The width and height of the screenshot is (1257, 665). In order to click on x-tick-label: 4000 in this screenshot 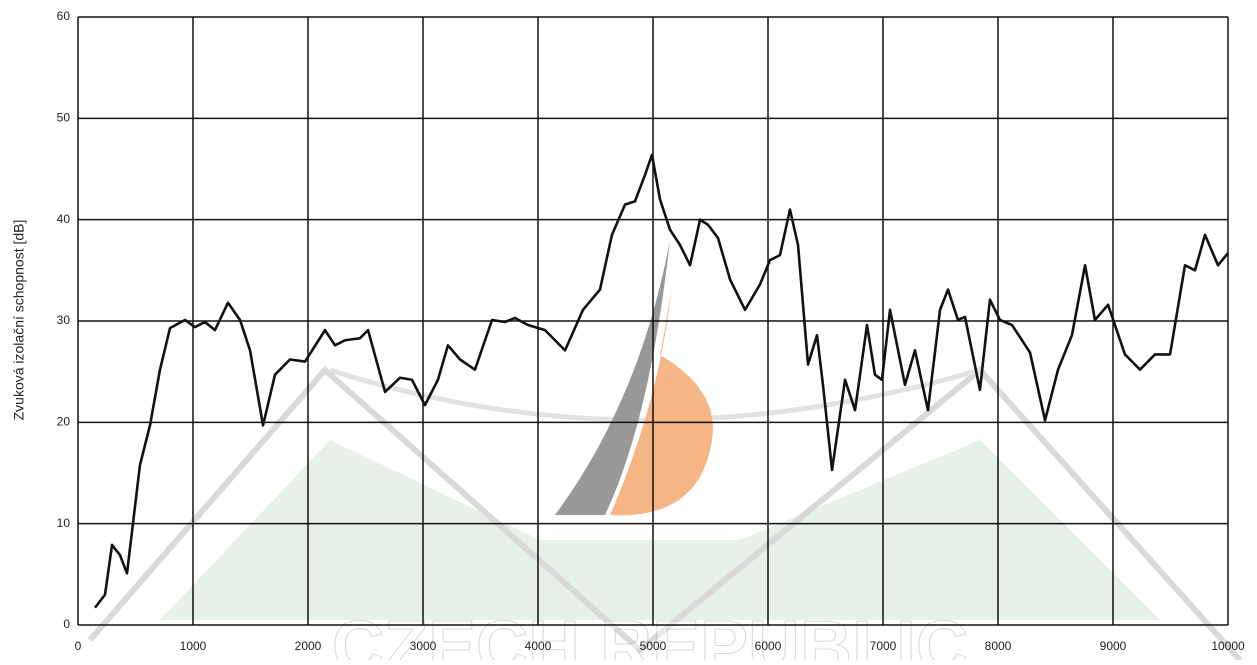, I will do `click(538, 646)`.